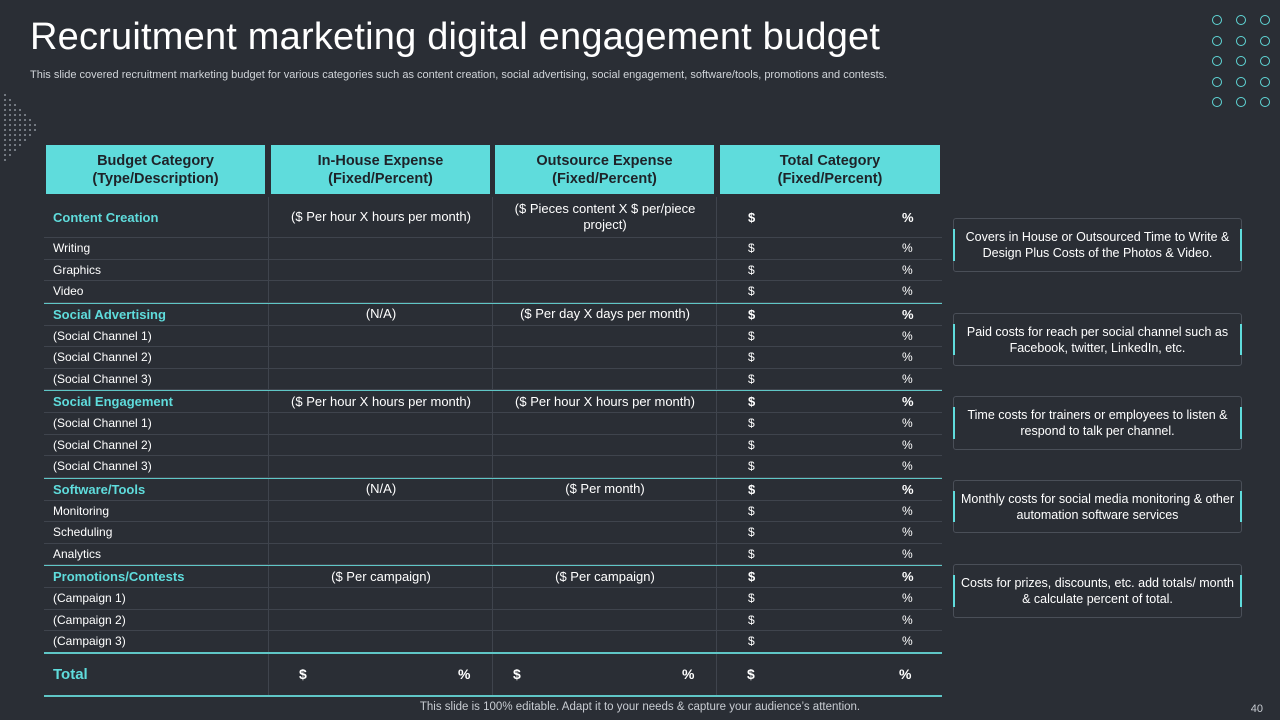 The height and width of the screenshot is (720, 1280). I want to click on item-label: Video, so click(68, 291).